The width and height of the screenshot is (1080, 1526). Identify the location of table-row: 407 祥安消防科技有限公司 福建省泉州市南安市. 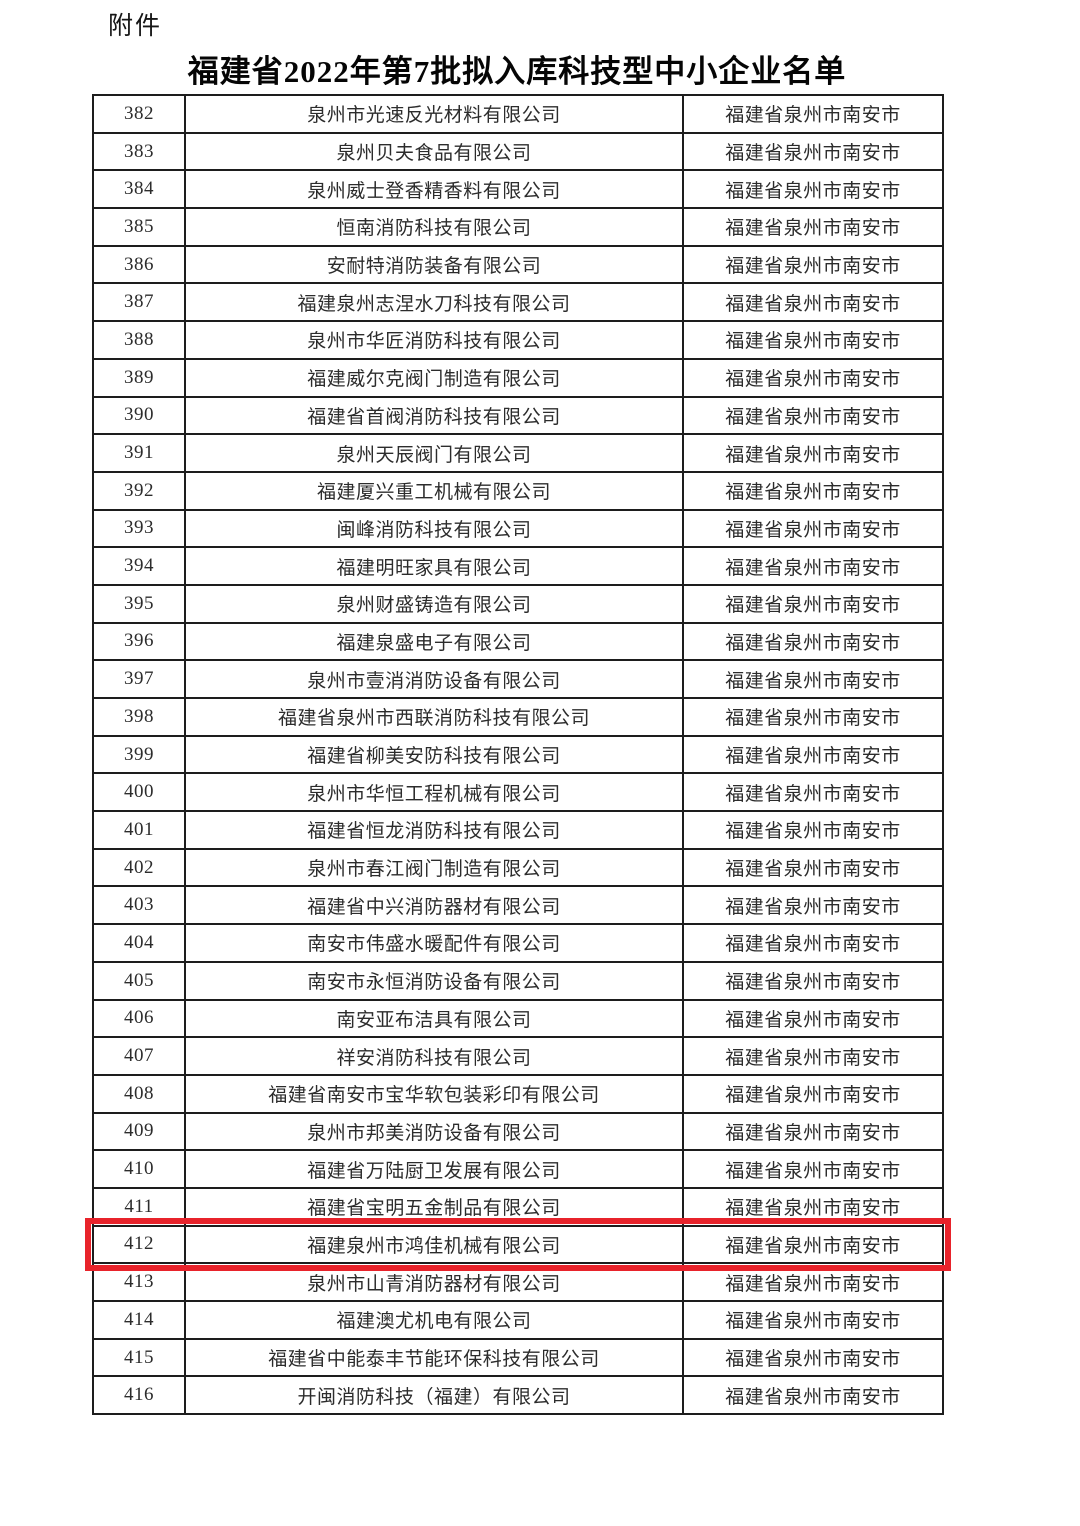
(518, 1056).